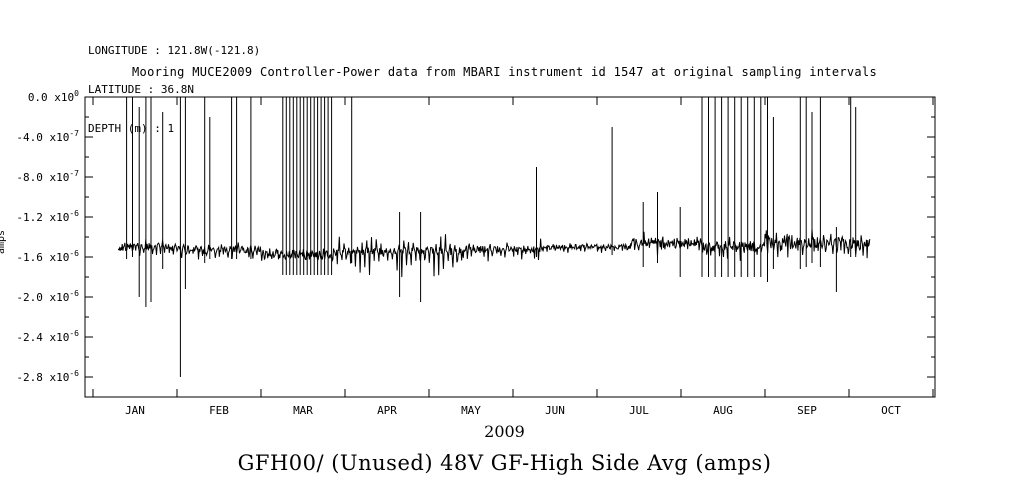 The height and width of the screenshot is (504, 1009). What do you see at coordinates (807, 410) in the screenshot?
I see `x-tick-label: SEP` at bounding box center [807, 410].